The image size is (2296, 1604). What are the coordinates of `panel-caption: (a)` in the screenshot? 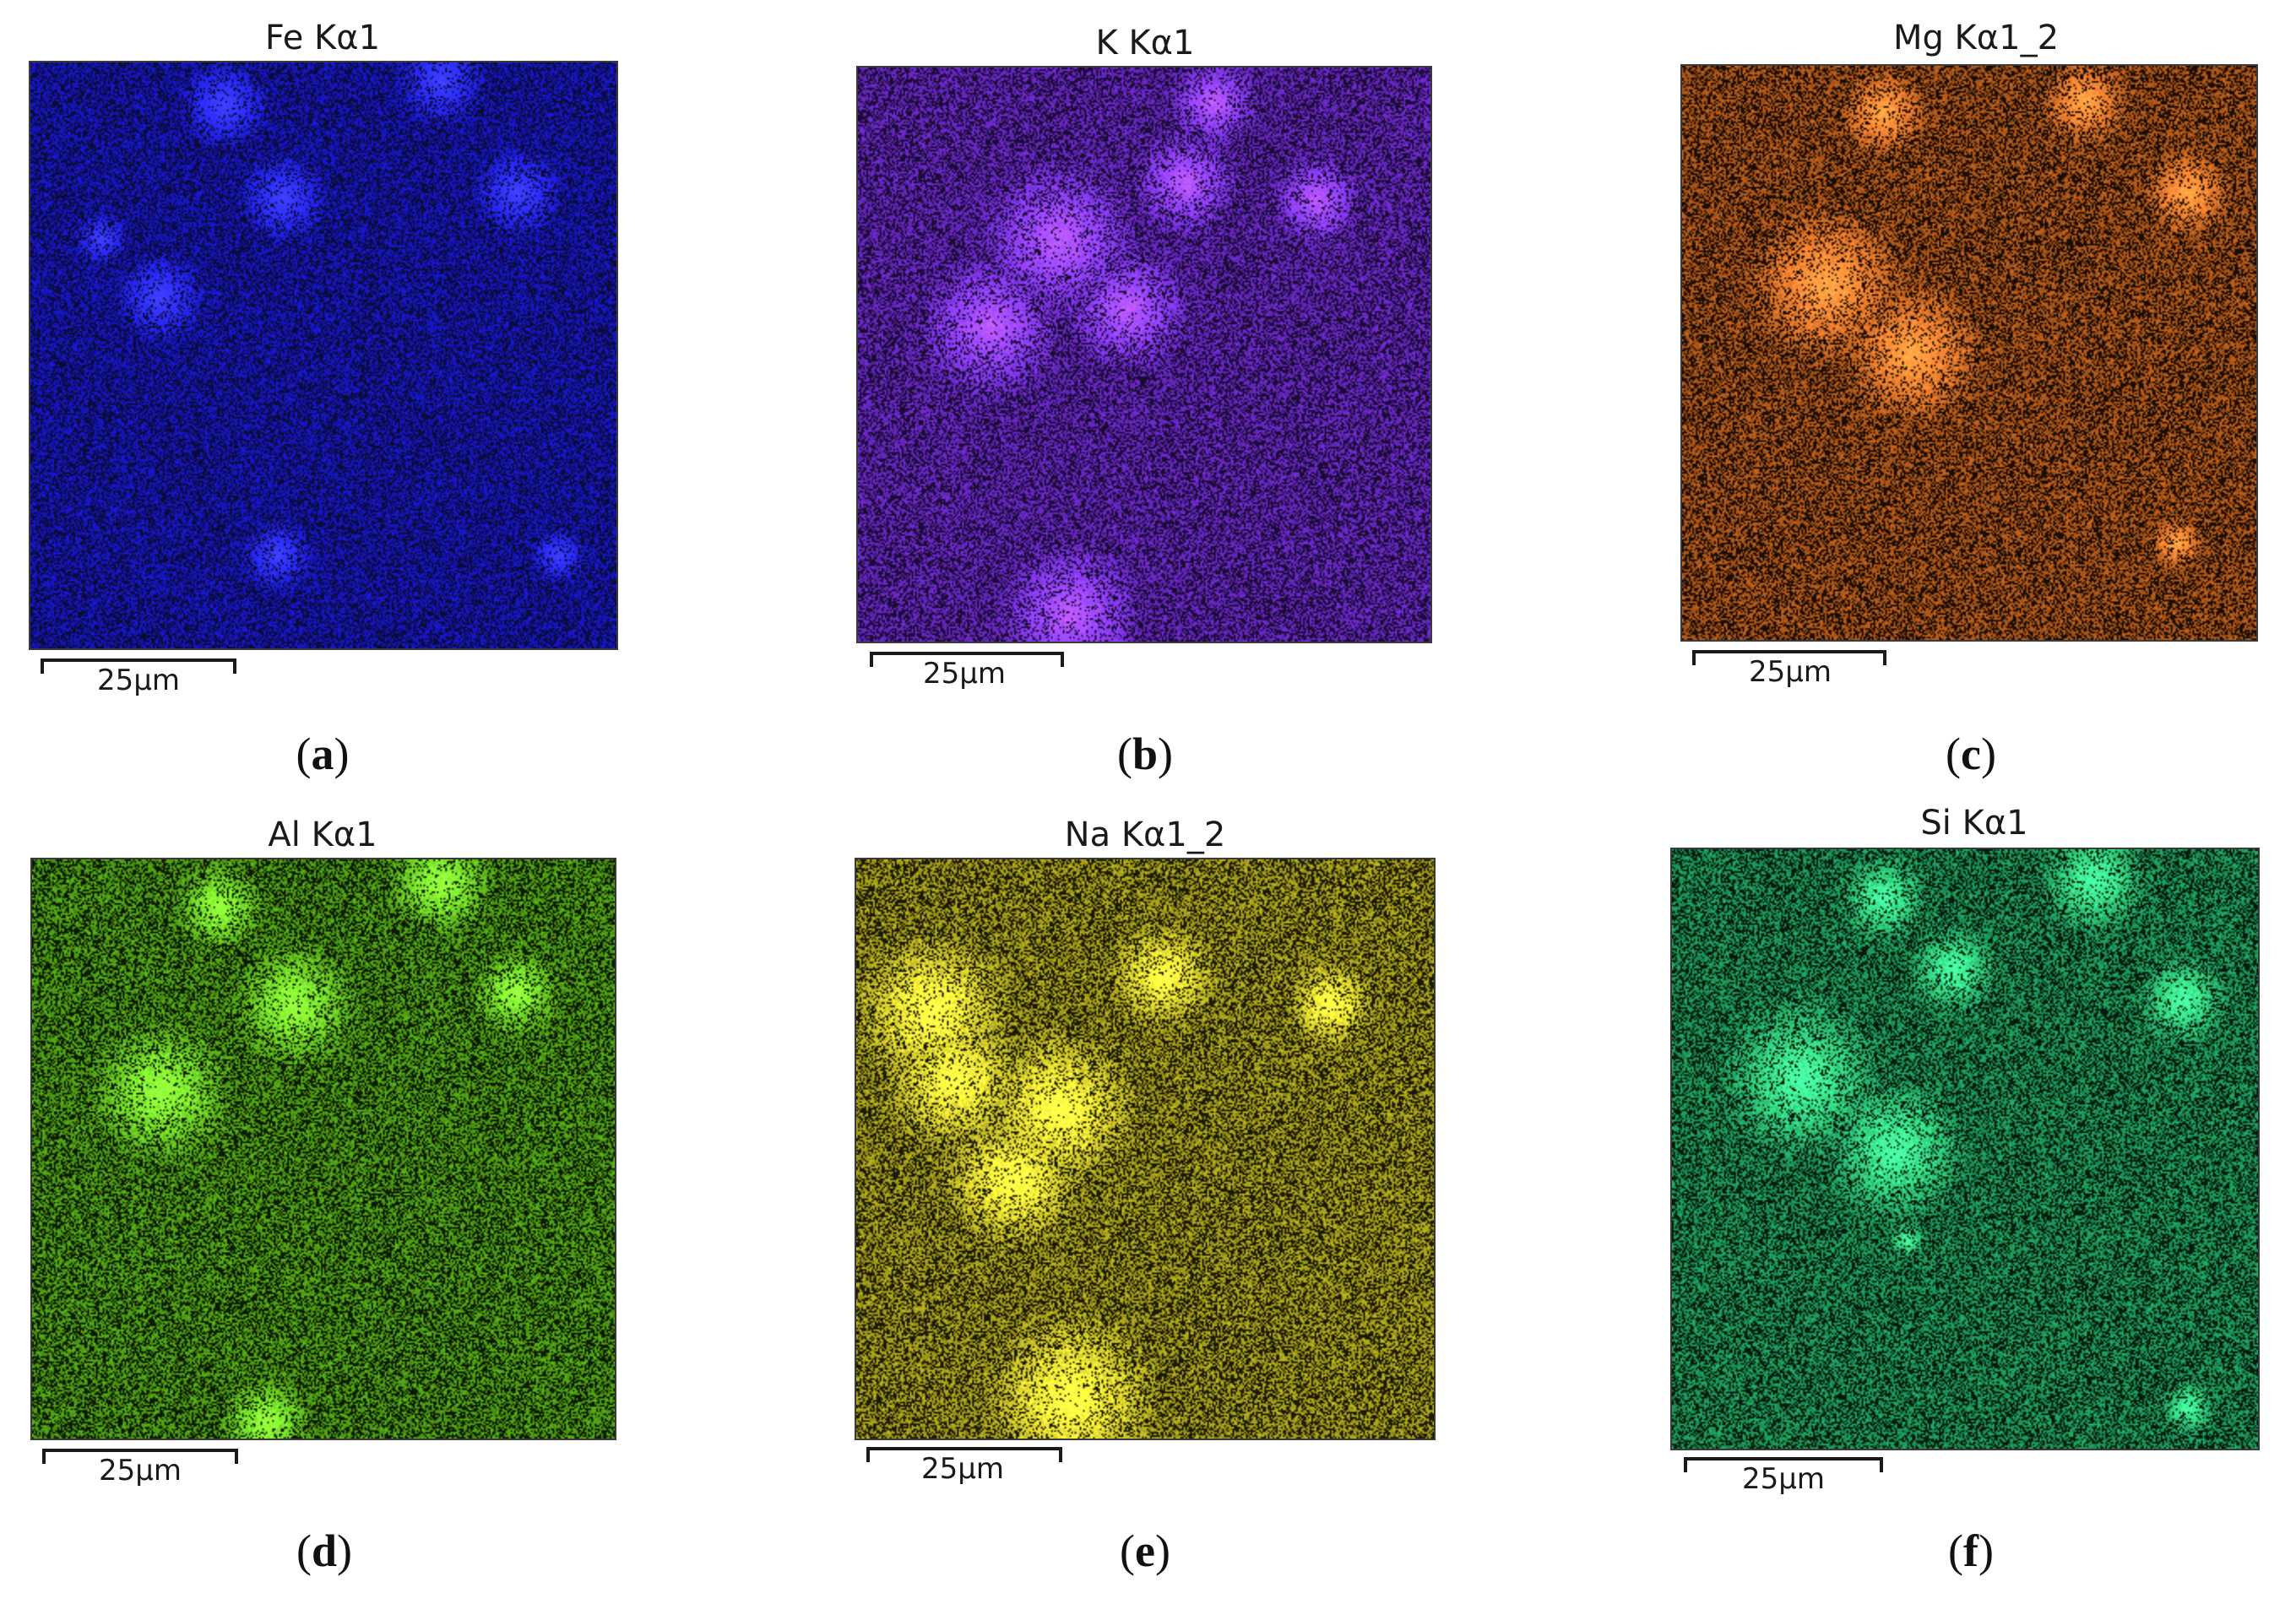 It's located at (323, 754).